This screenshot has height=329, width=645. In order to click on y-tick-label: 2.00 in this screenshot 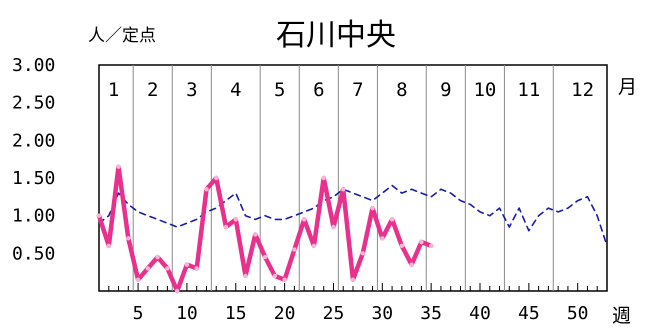, I will do `click(33, 140)`.